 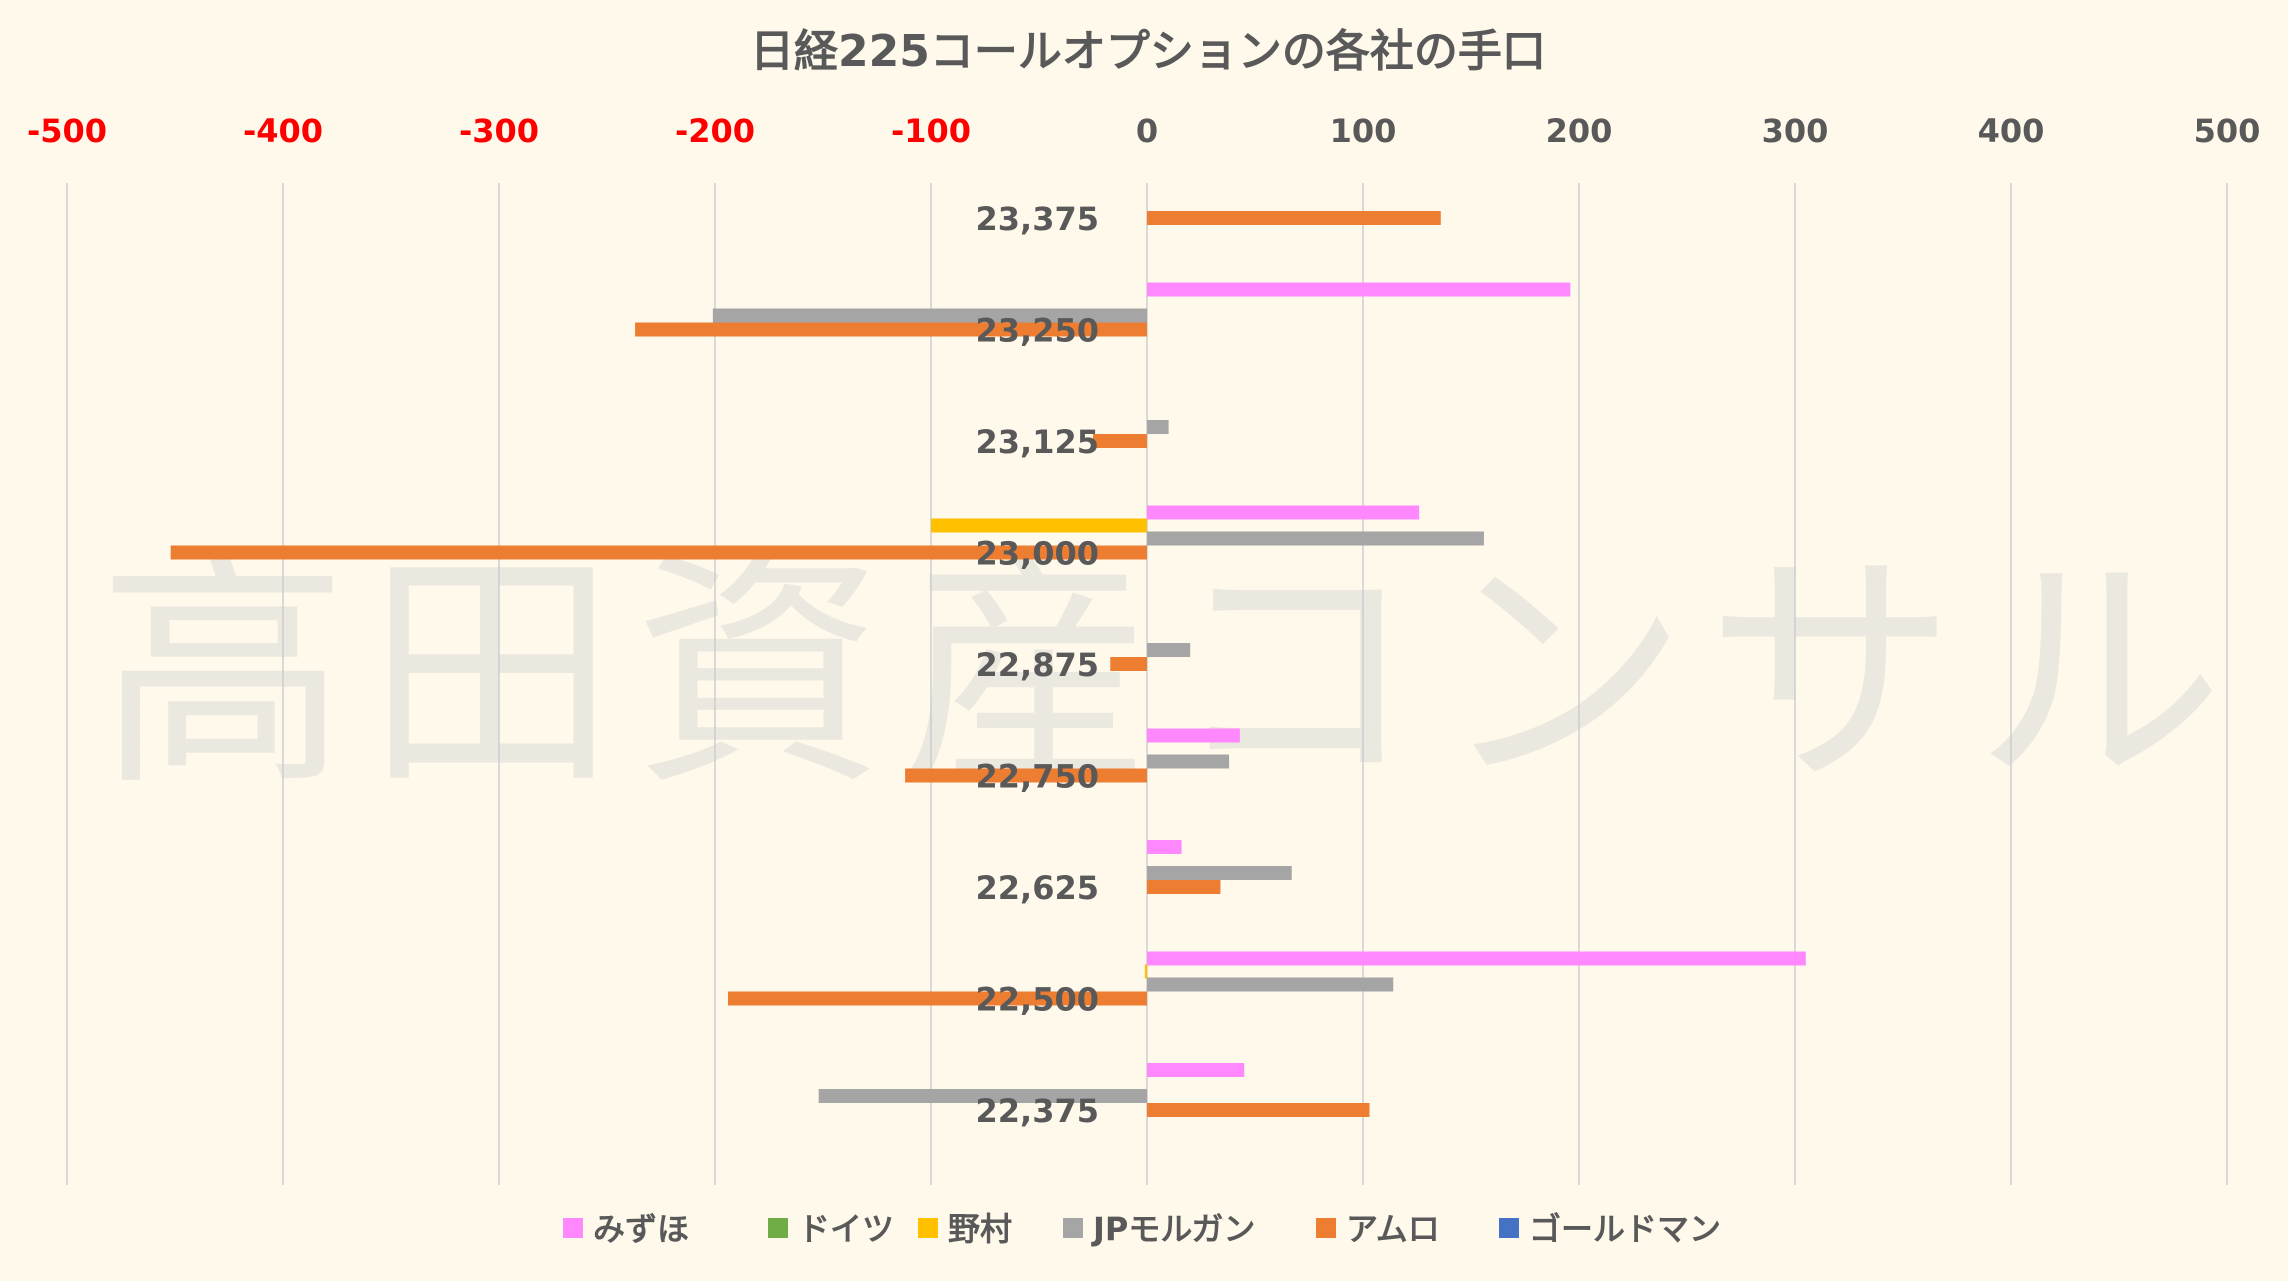 I want to click on legend-label: アムロ, so click(x=1393, y=1229).